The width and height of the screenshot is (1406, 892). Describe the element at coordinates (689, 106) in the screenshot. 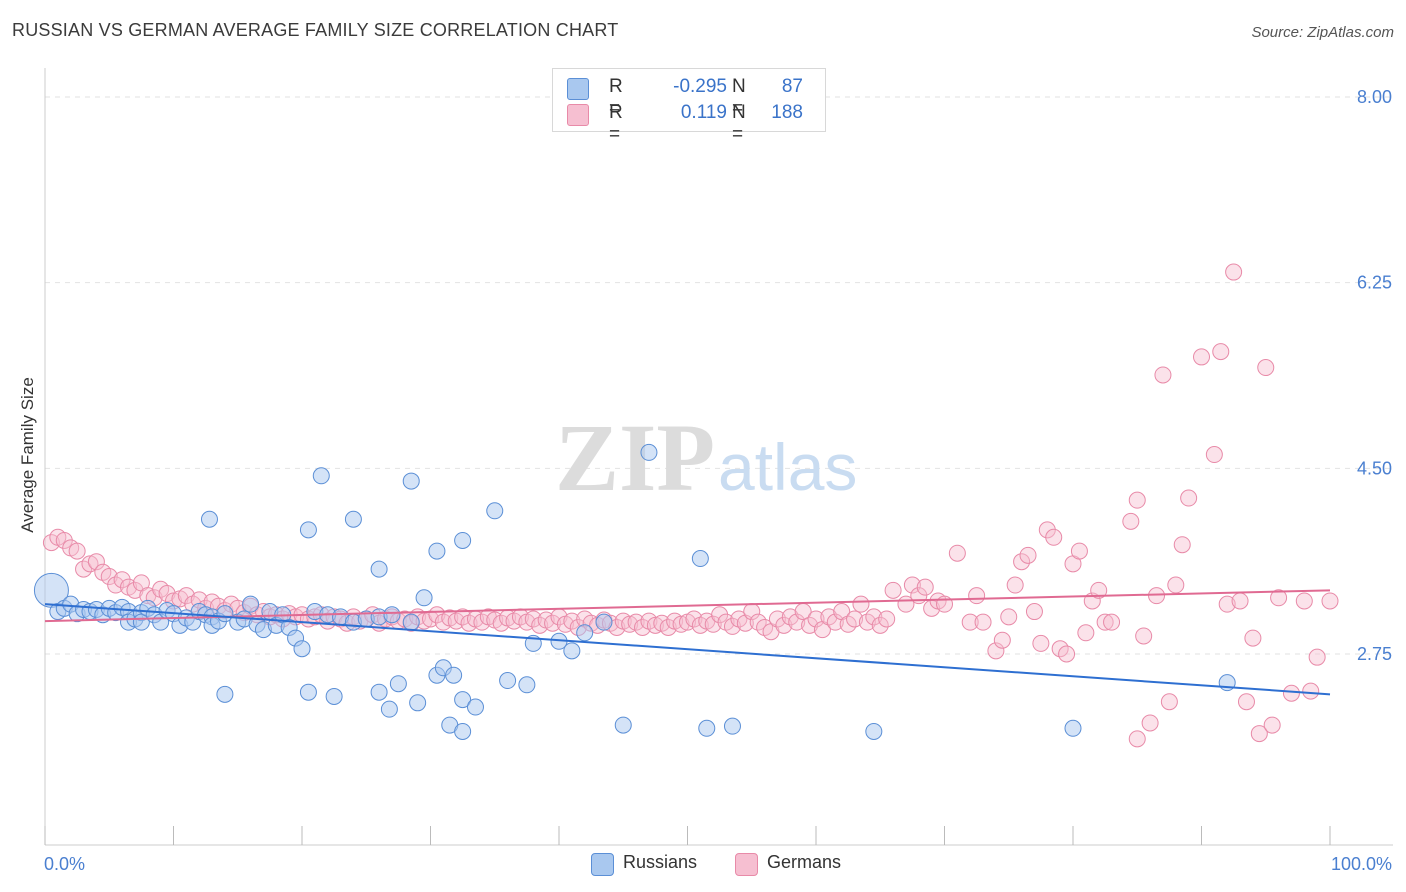

I see `stats-legend: R = -0.295 N = 87 R = 0.119 N = 188` at that location.